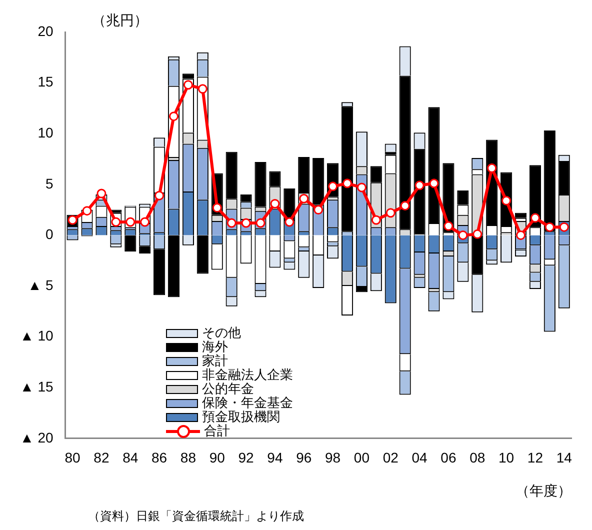 Image resolution: width=592 pixels, height=530 pixels. Describe the element at coordinates (420, 458) in the screenshot. I see `x-tick-label: 04` at that location.